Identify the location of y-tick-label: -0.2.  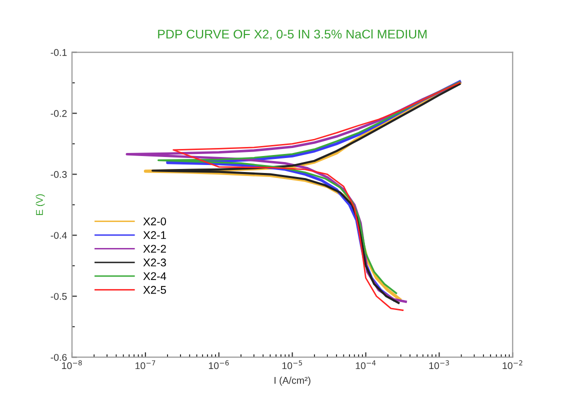
(58, 113).